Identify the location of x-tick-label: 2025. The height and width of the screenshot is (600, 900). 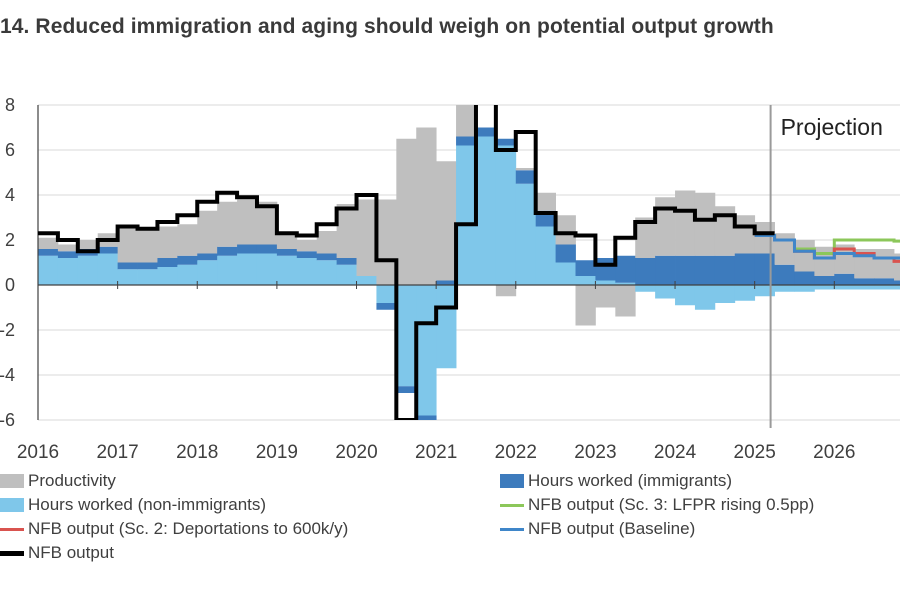
(755, 452).